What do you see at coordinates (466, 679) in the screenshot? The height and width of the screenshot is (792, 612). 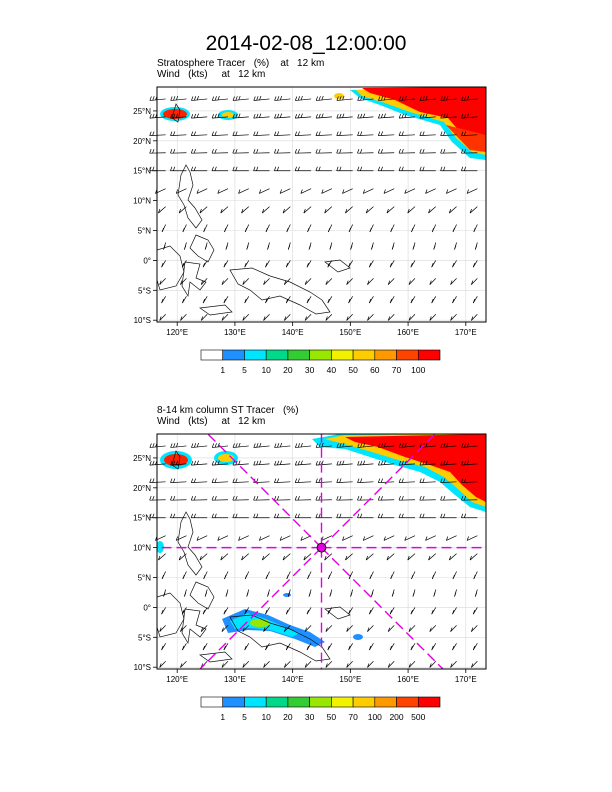 I see `lon-tick-label: 170°E` at bounding box center [466, 679].